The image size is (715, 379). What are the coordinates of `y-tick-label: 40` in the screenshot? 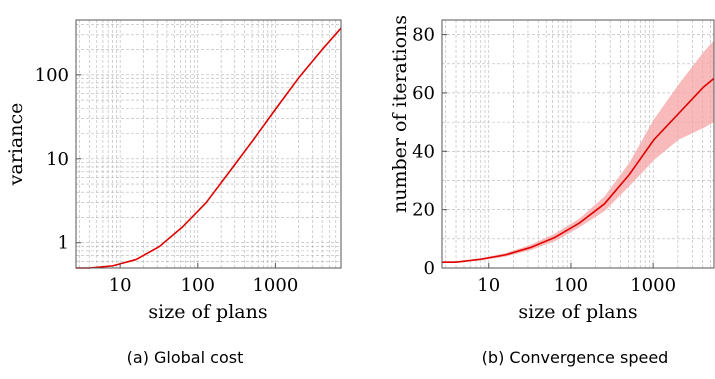 It's located at (423, 151).